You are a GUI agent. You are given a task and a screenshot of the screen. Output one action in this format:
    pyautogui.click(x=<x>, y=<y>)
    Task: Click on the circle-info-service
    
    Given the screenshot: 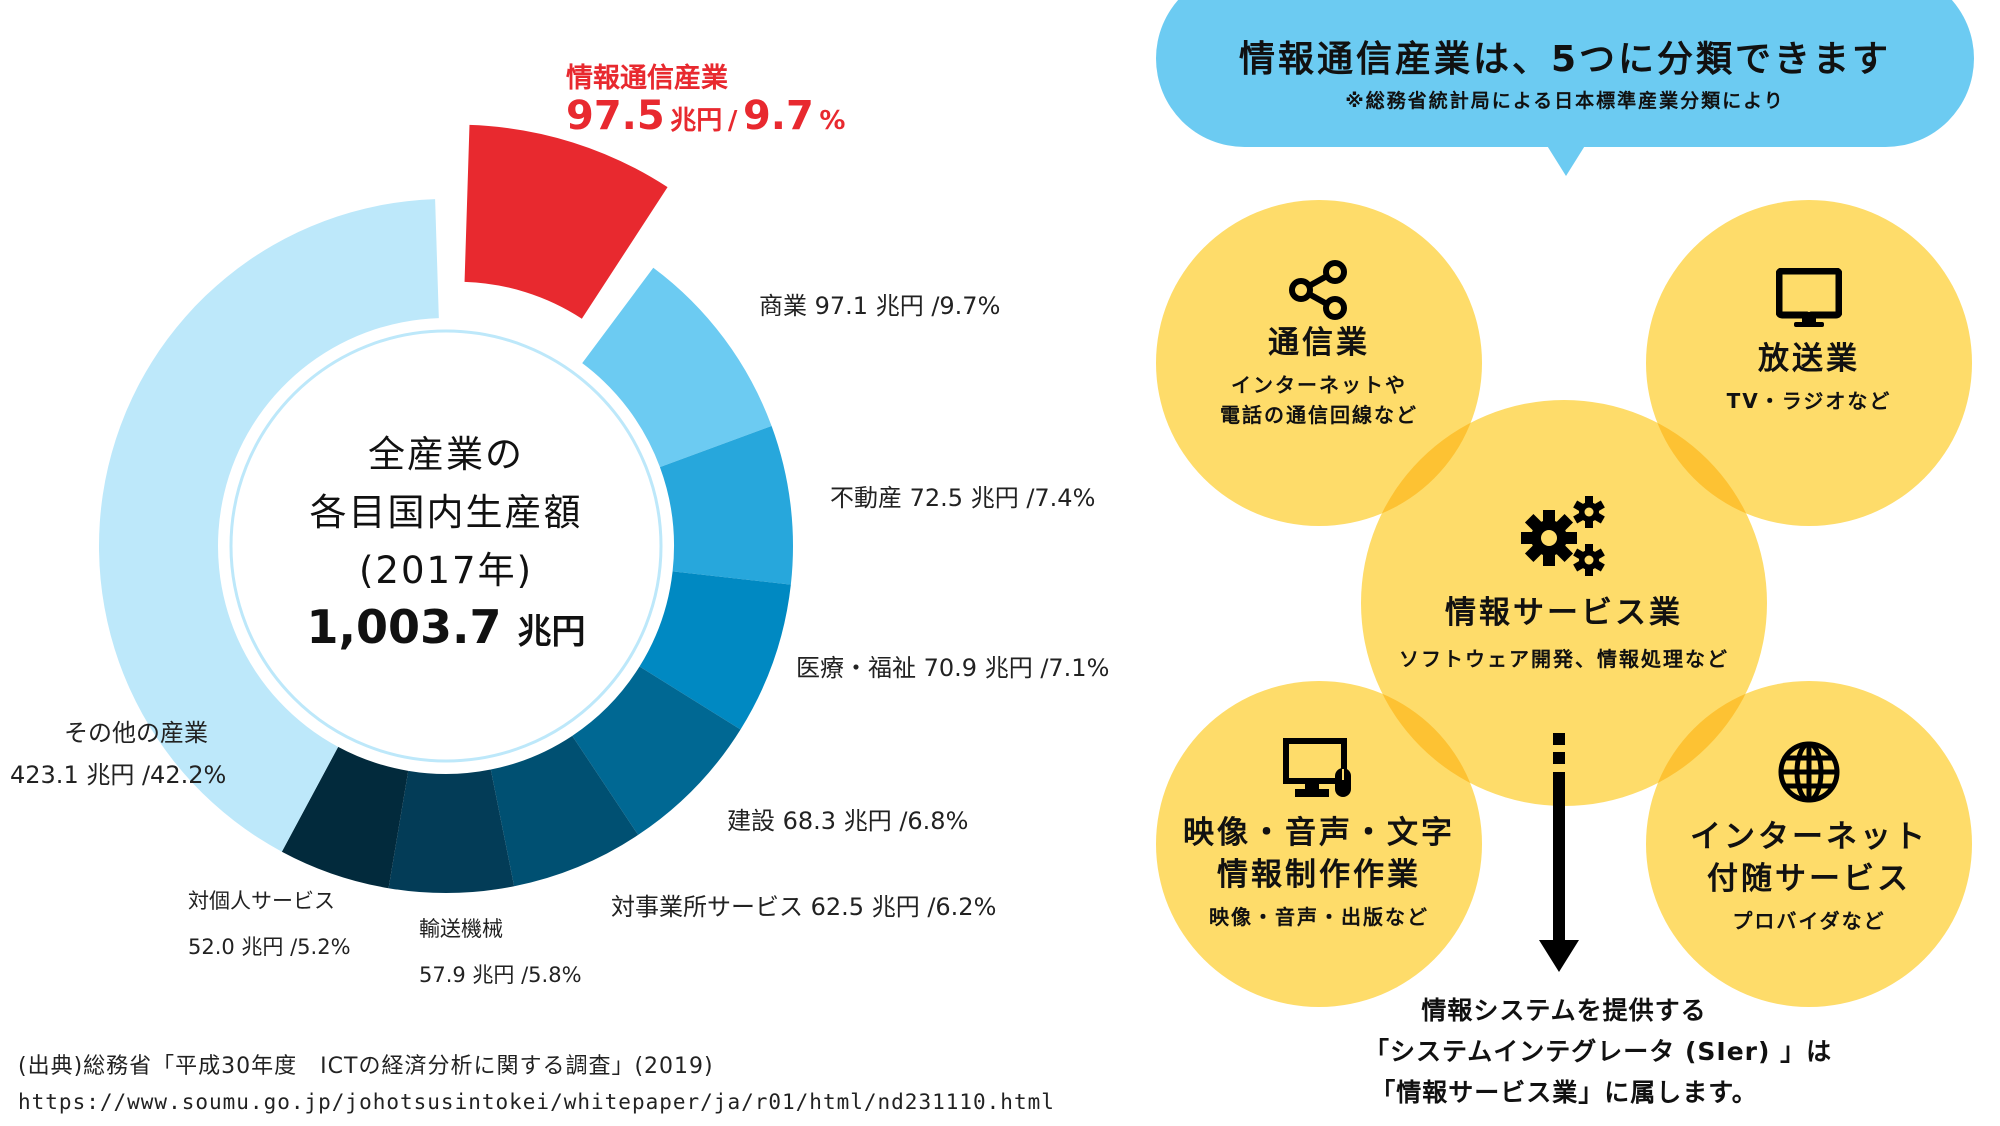 What is the action you would take?
    pyautogui.click(x=1564, y=603)
    